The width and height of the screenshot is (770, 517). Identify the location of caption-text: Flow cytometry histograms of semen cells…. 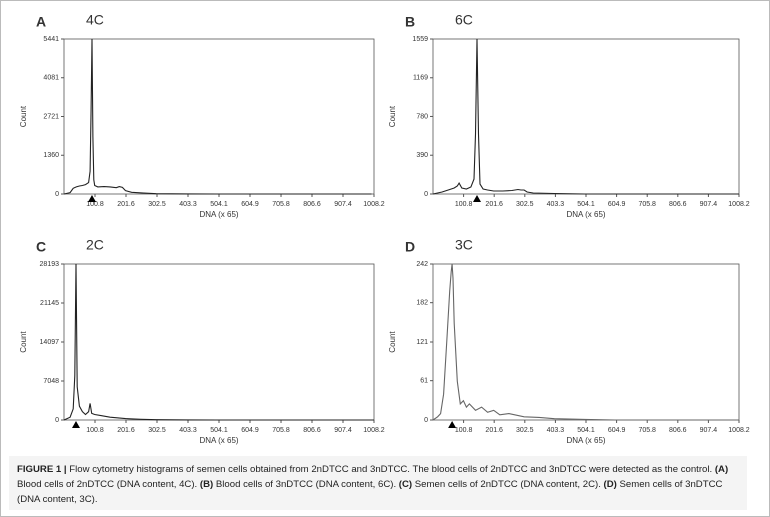
(390, 469).